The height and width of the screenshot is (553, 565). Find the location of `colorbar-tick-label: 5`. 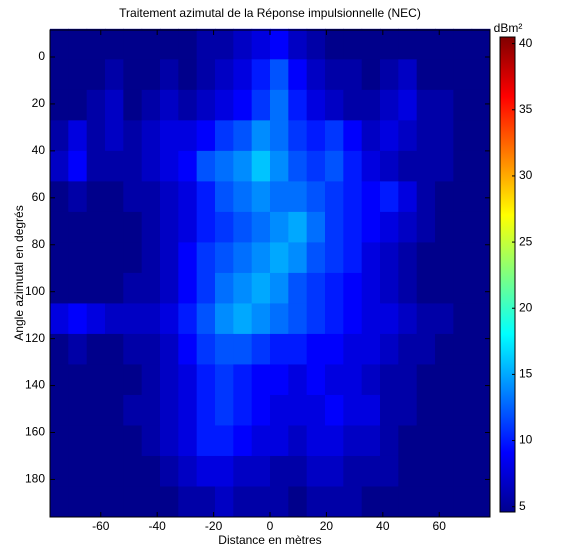

colorbar-tick-label: 5 is located at coordinates (522, 506).